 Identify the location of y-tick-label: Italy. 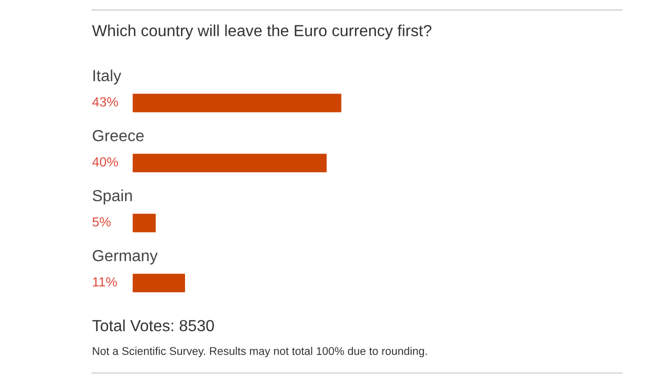
(107, 77).